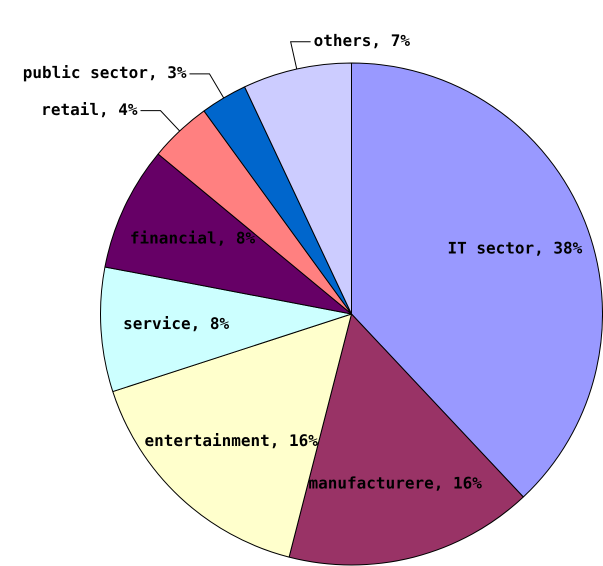  I want to click on slice-label: service, 8%, so click(176, 324).